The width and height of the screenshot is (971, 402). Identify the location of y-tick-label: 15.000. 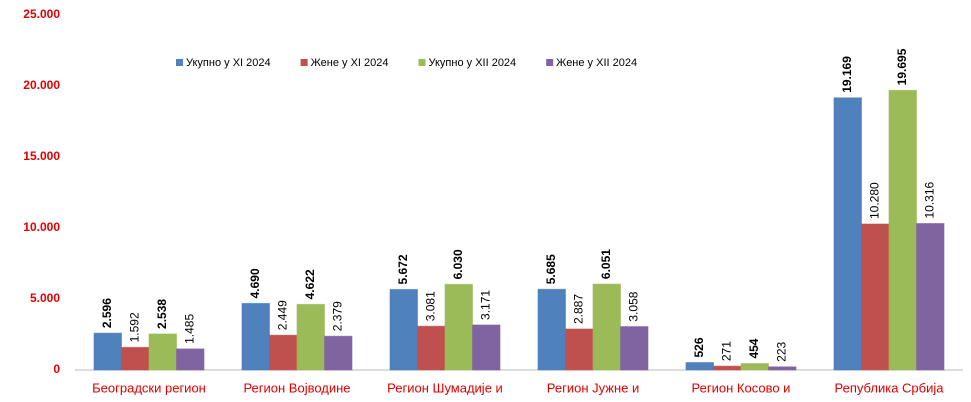
(41, 156).